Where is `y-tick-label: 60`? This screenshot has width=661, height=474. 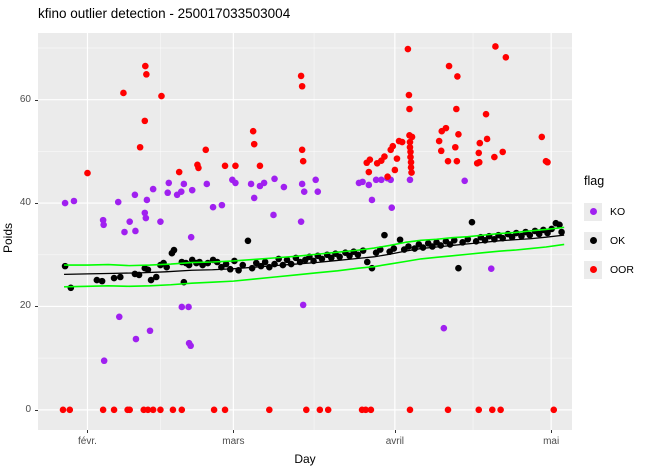 y-tick-label: 60 is located at coordinates (25, 99).